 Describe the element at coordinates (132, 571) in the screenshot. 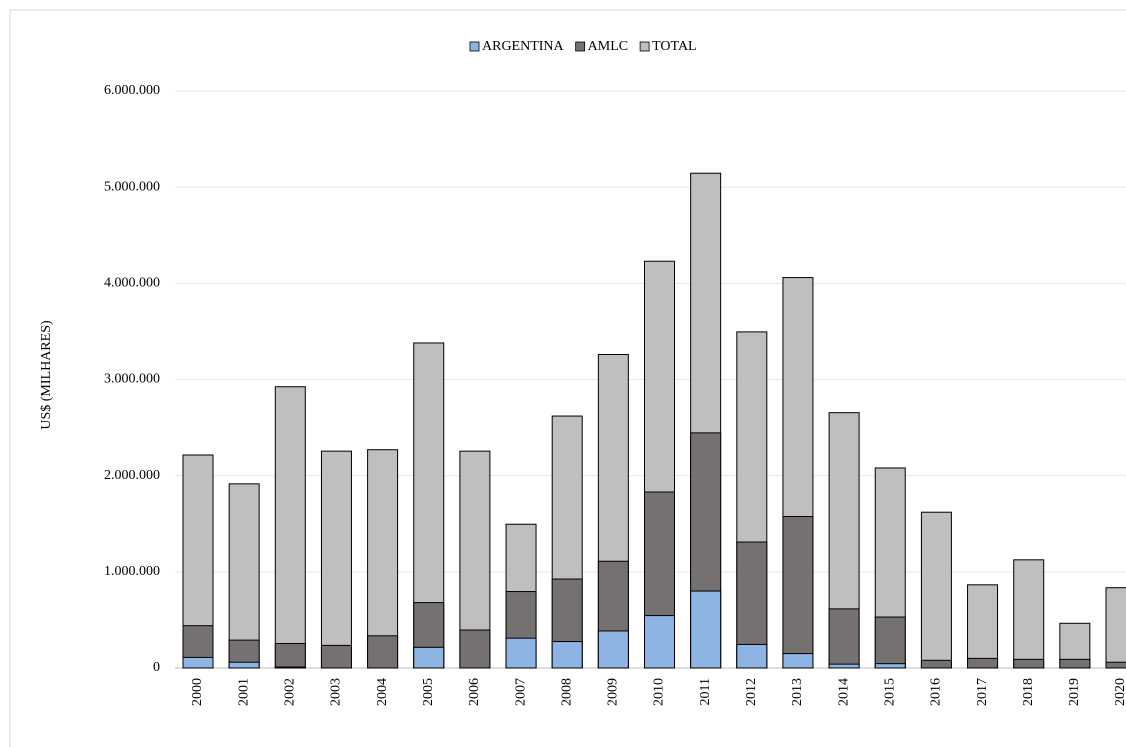

I see `y-tick-label: 1.000.000` at that location.